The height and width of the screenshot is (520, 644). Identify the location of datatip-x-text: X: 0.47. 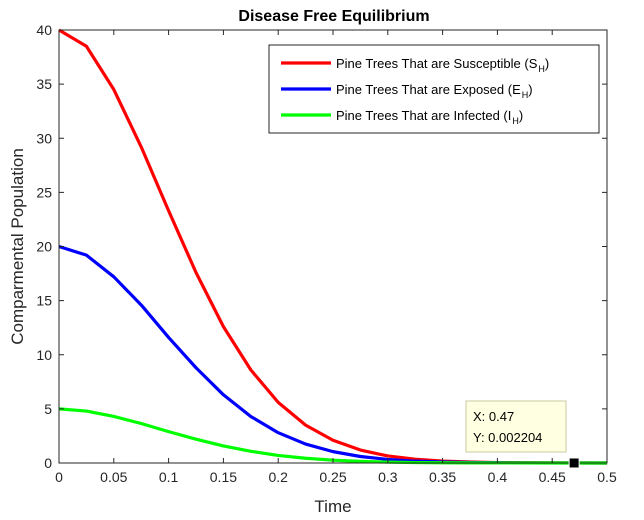
(493, 416).